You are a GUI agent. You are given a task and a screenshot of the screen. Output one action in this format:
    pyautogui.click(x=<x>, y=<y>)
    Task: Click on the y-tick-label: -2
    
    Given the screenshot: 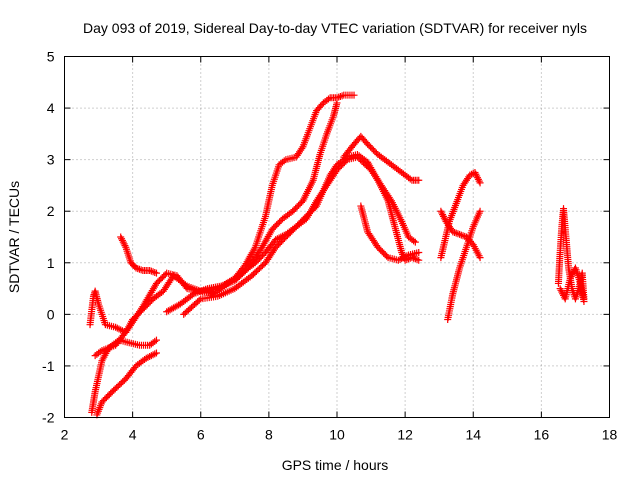 What is the action you would take?
    pyautogui.click(x=48, y=418)
    